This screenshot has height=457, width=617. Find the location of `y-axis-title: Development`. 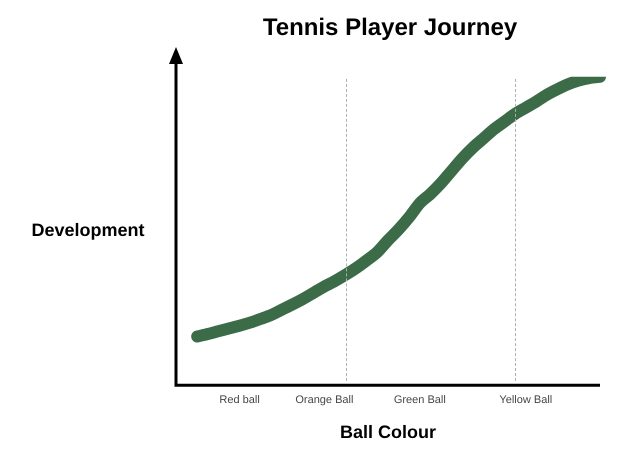

y-axis-title: Development is located at coordinates (88, 230).